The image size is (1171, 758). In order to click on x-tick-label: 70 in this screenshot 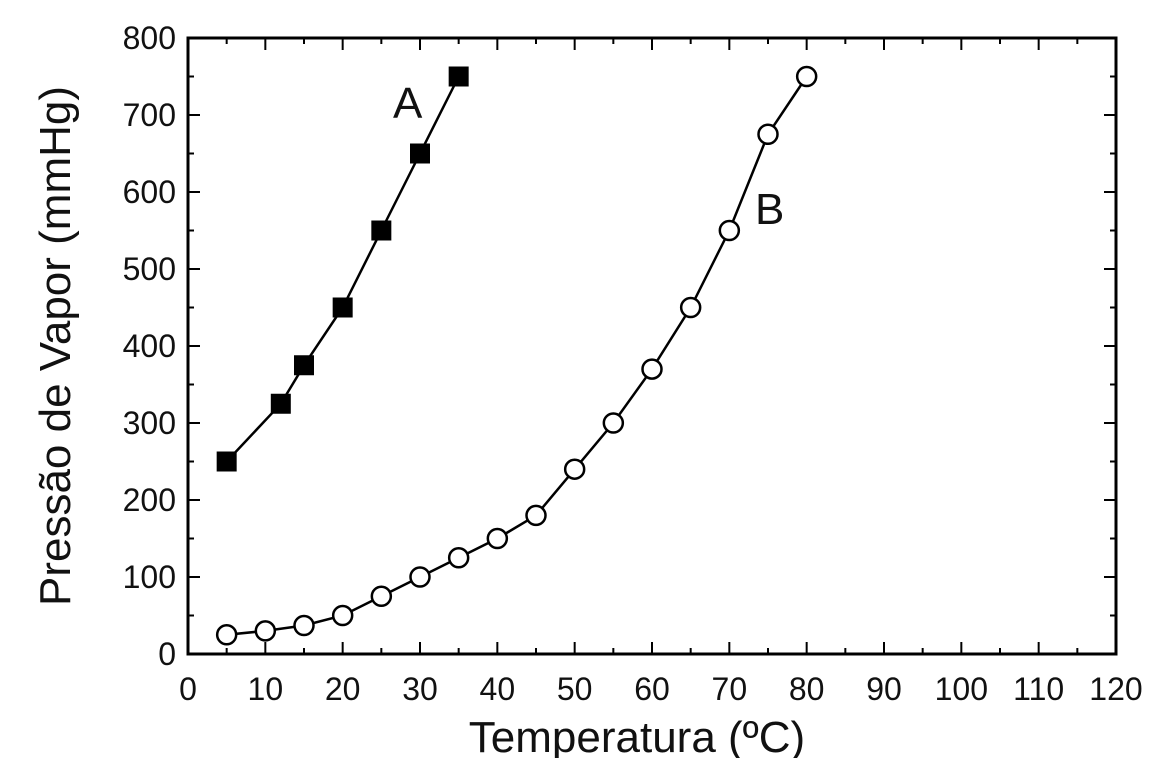, I will do `click(730, 689)`.